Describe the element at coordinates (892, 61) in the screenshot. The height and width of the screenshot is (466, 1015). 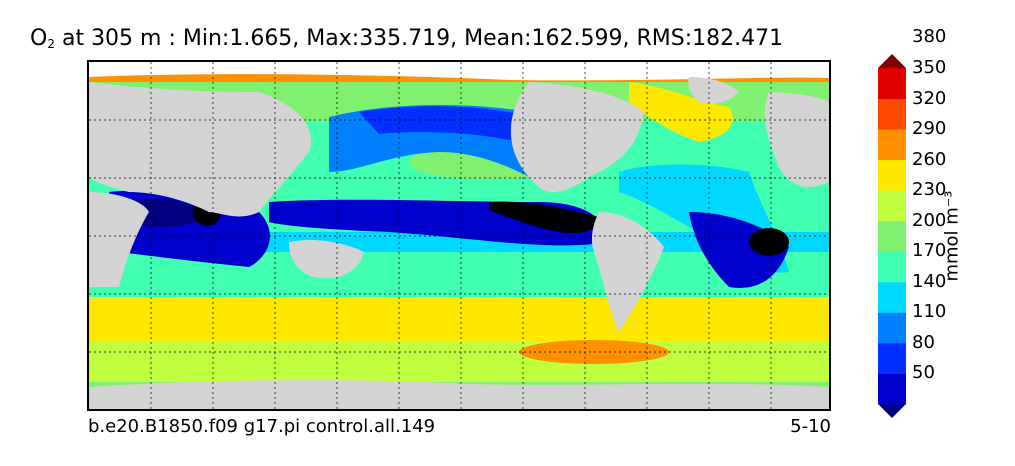
I see `colorbar-max-arrow` at that location.